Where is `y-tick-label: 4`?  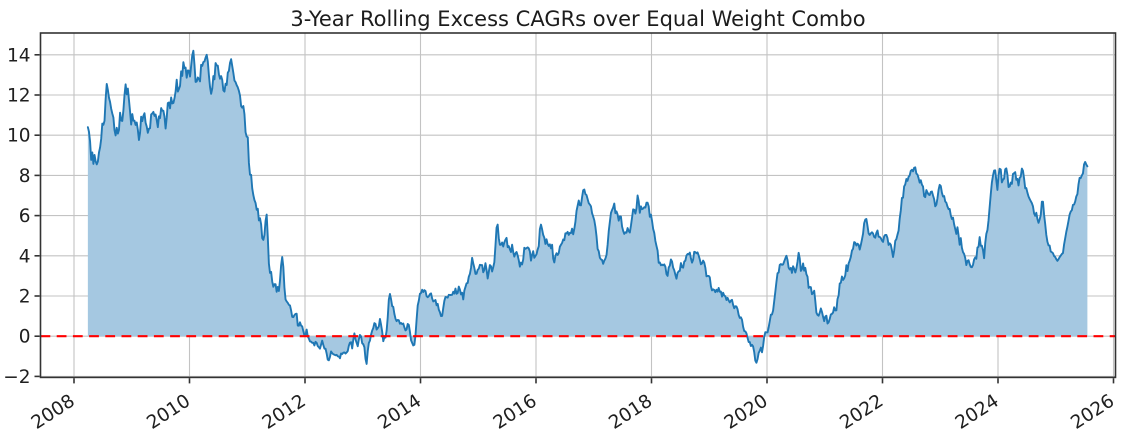 y-tick-label: 4 is located at coordinates (25, 256).